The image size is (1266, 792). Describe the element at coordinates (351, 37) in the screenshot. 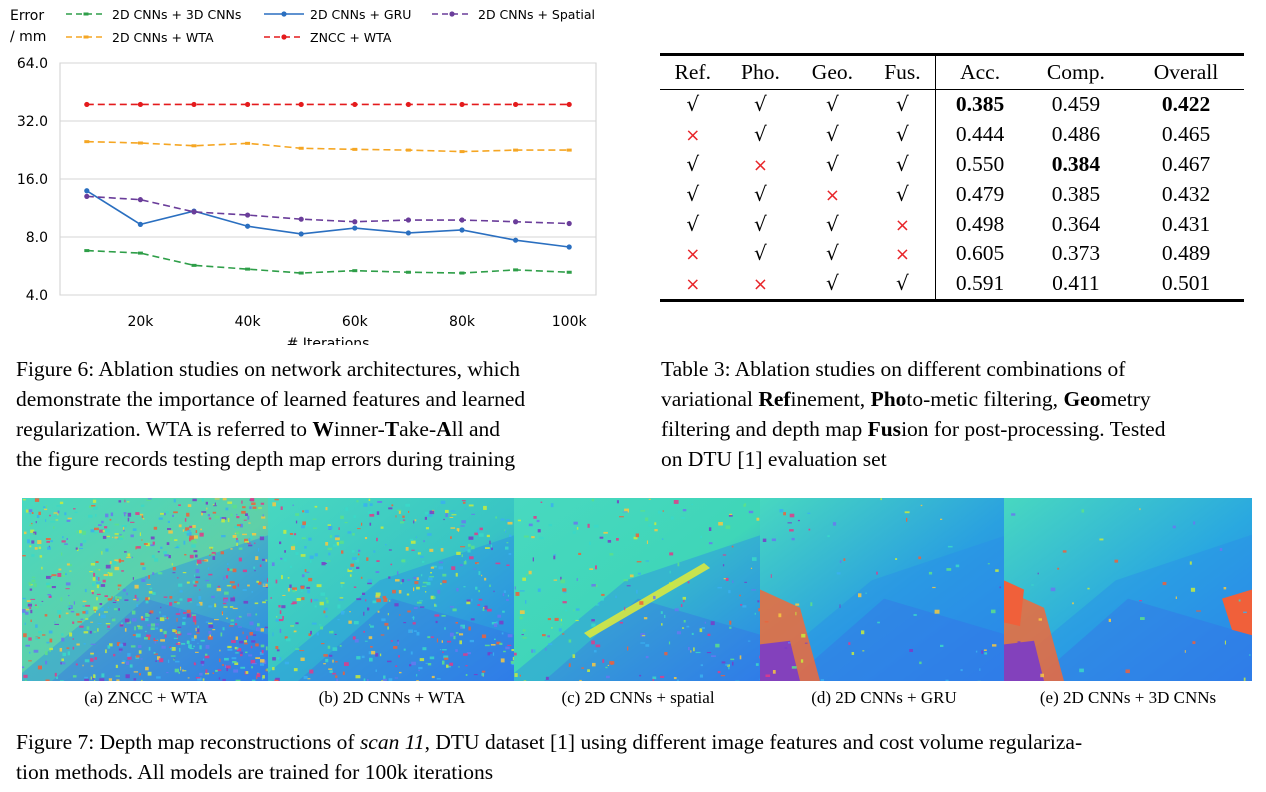

I see `legend-label: ZNCC + WTA` at that location.